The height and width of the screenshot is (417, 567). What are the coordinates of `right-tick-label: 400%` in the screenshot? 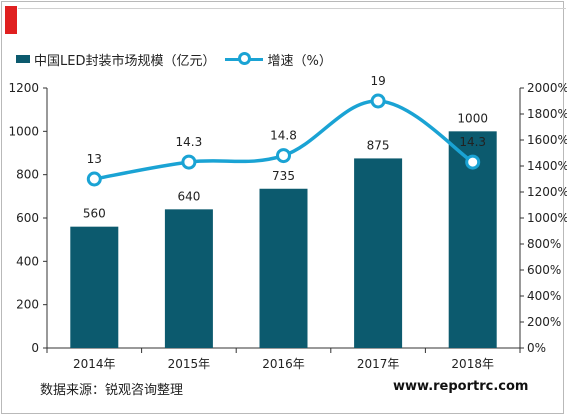 It's located at (544, 296).